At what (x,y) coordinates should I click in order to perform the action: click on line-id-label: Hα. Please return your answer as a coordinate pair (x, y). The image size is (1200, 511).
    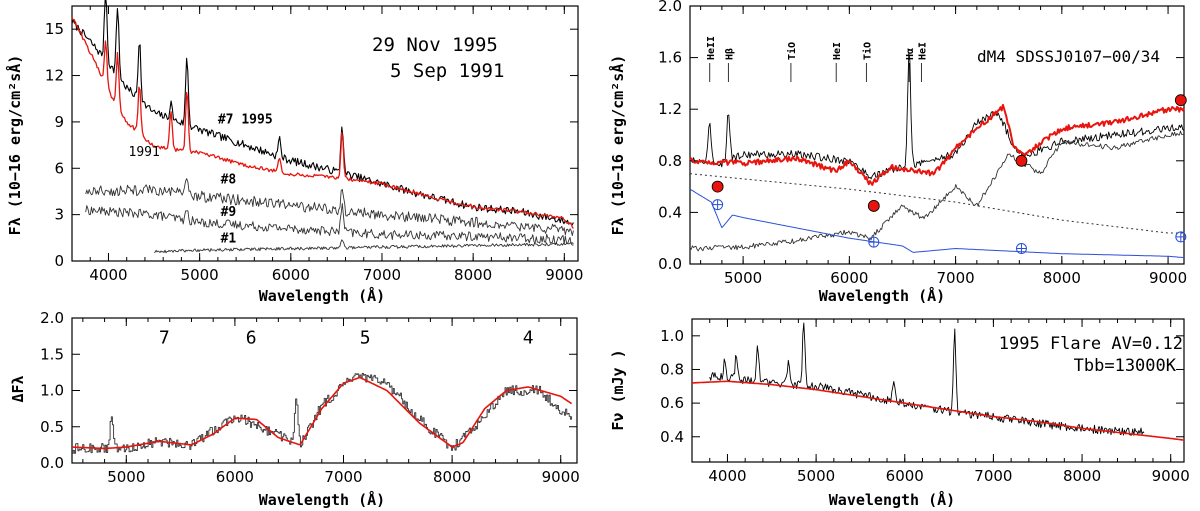
    Looking at the image, I should click on (910, 54).